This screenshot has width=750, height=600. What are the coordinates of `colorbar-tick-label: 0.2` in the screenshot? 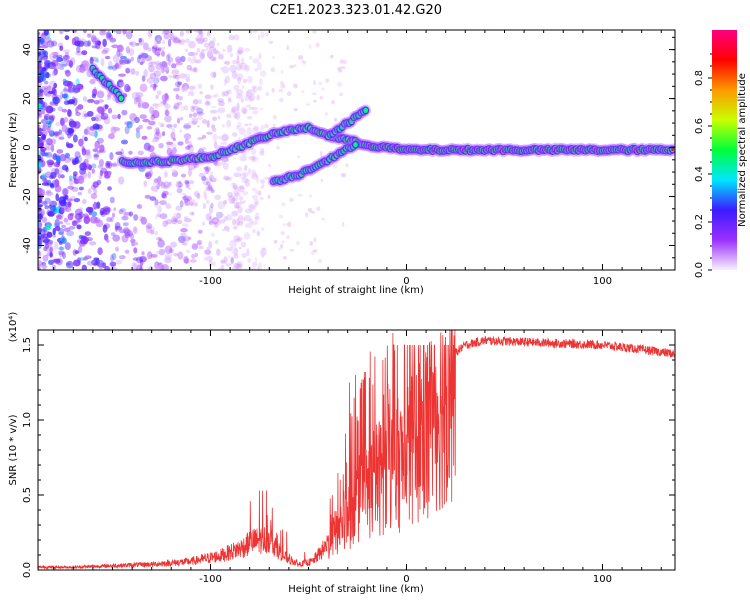 It's located at (699, 222).